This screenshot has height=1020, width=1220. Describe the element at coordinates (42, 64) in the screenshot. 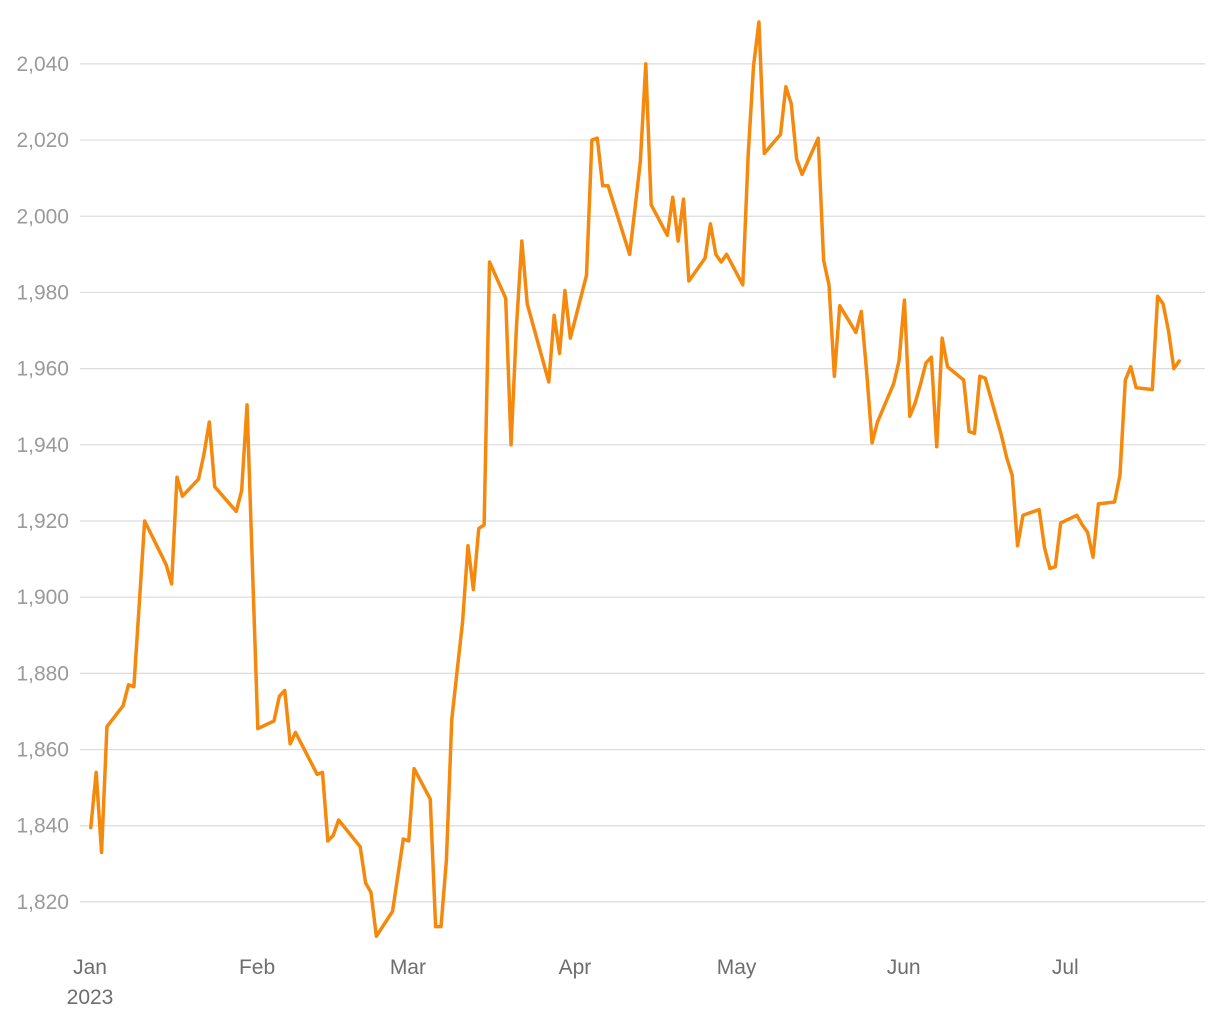

I see `y-tick-label-2040: 2,040` at that location.